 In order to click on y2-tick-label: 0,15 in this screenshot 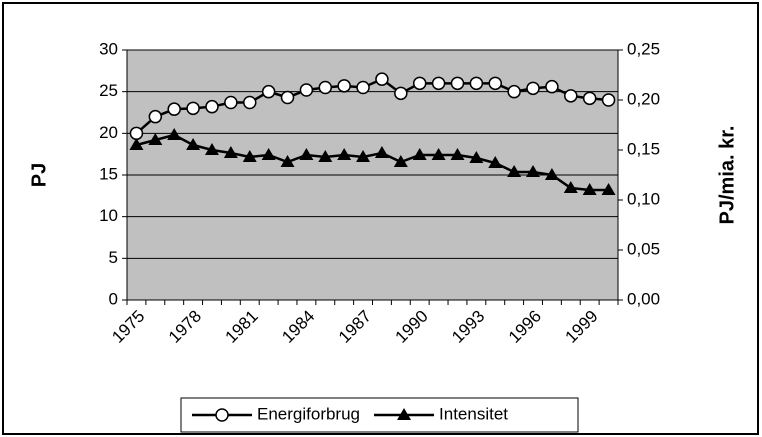, I will do `click(643, 148)`.